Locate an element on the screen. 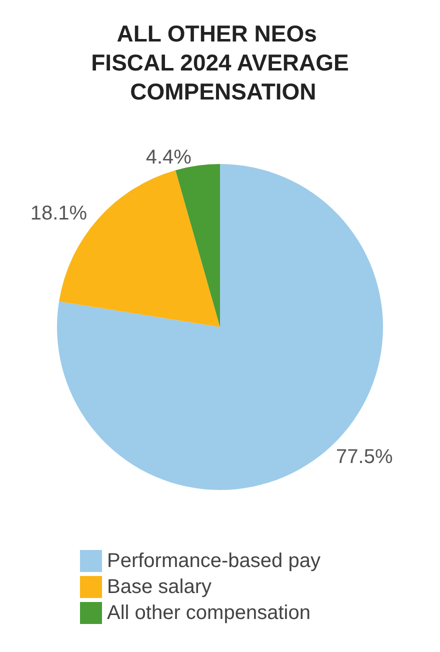  legend-label: Performance-based pay is located at coordinates (213, 561).